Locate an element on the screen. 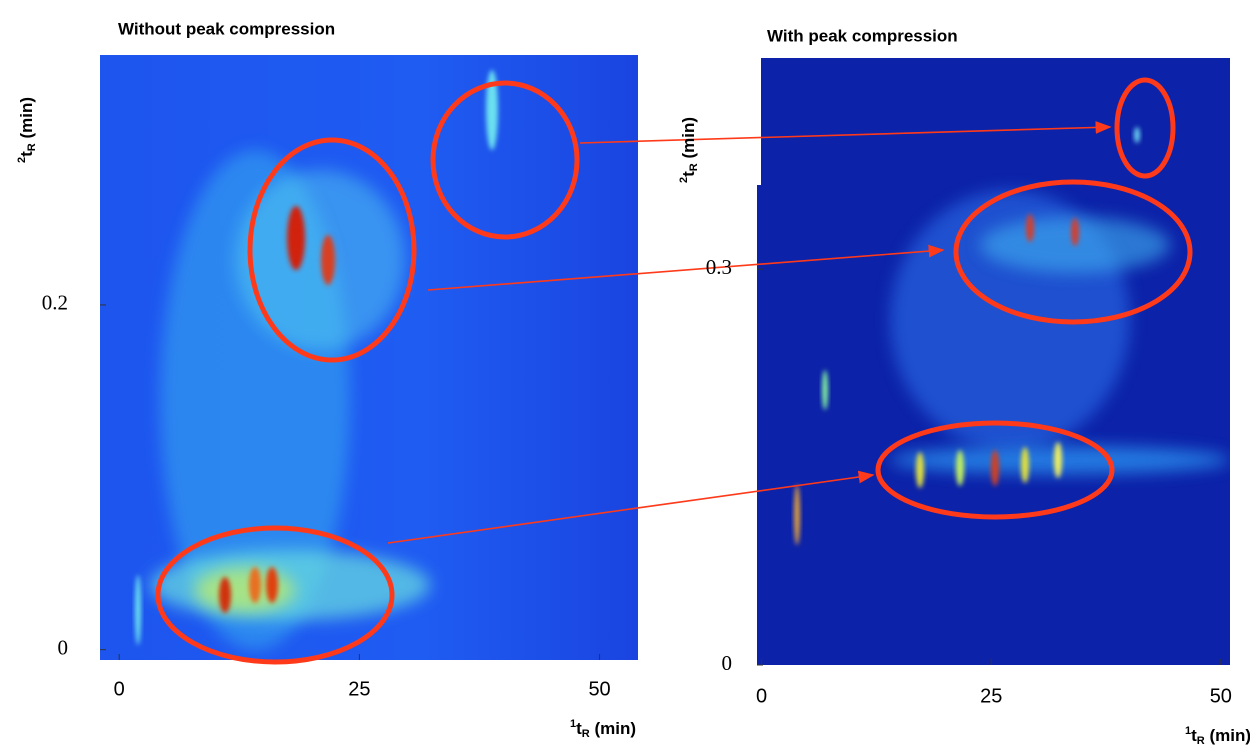  y-tick-label: 0.3 is located at coordinates (719, 267).